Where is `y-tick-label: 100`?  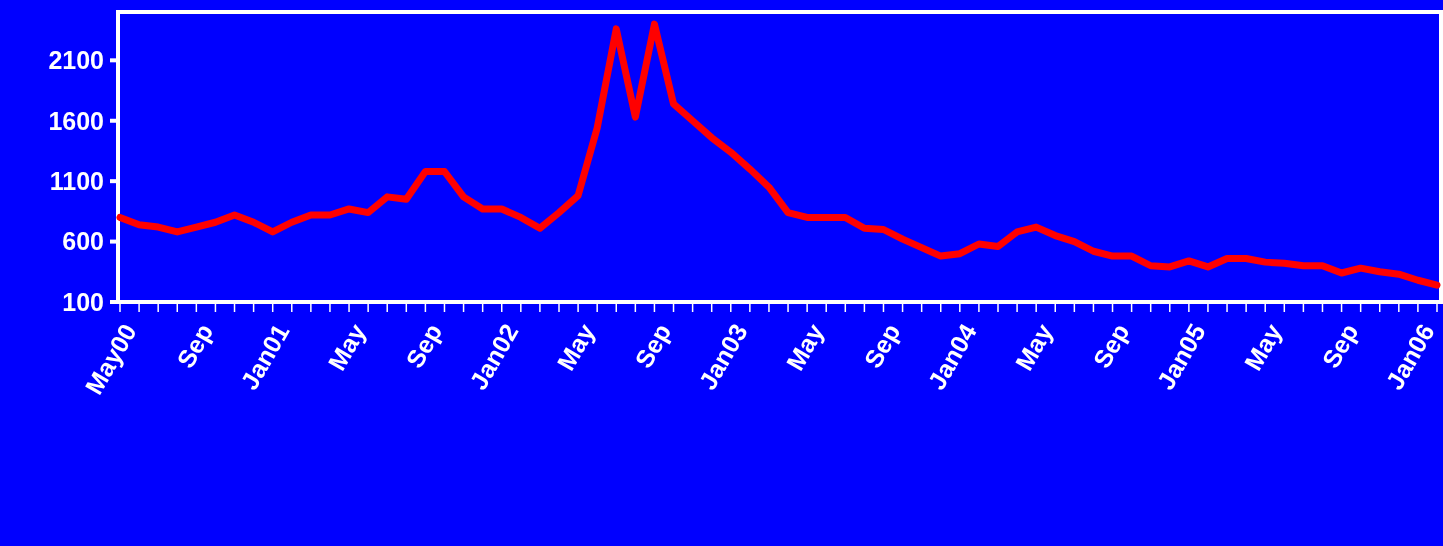 y-tick-label: 100 is located at coordinates (83, 301).